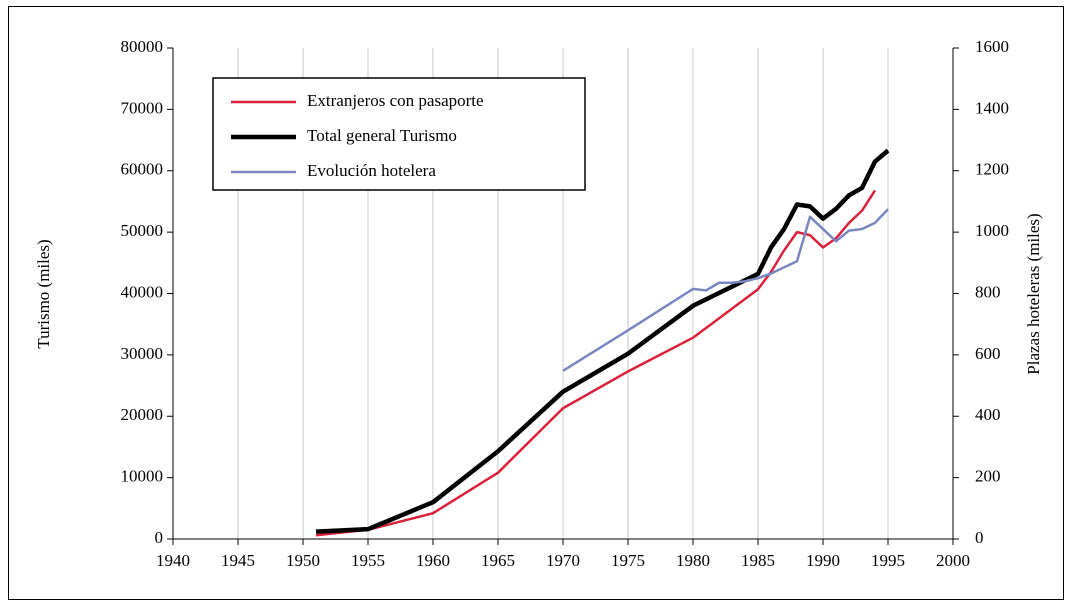 This screenshot has width=1072, height=608. I want to click on series-line, so click(725, 290).